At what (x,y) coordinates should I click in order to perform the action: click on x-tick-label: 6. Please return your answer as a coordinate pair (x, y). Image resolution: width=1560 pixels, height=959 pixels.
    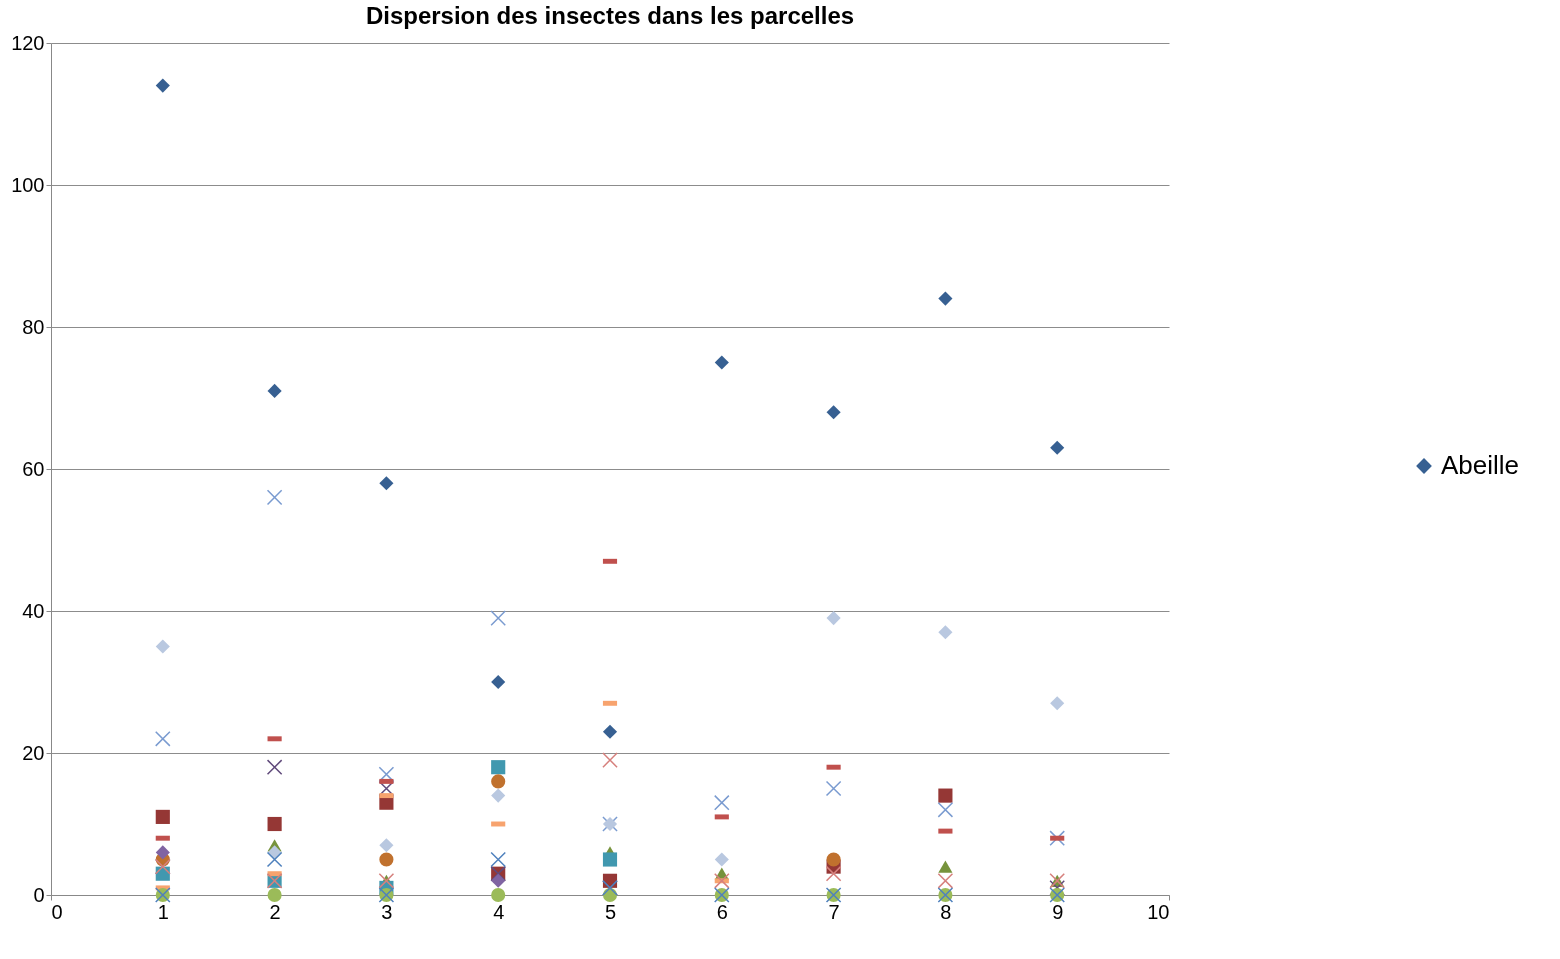
    Looking at the image, I should click on (722, 911).